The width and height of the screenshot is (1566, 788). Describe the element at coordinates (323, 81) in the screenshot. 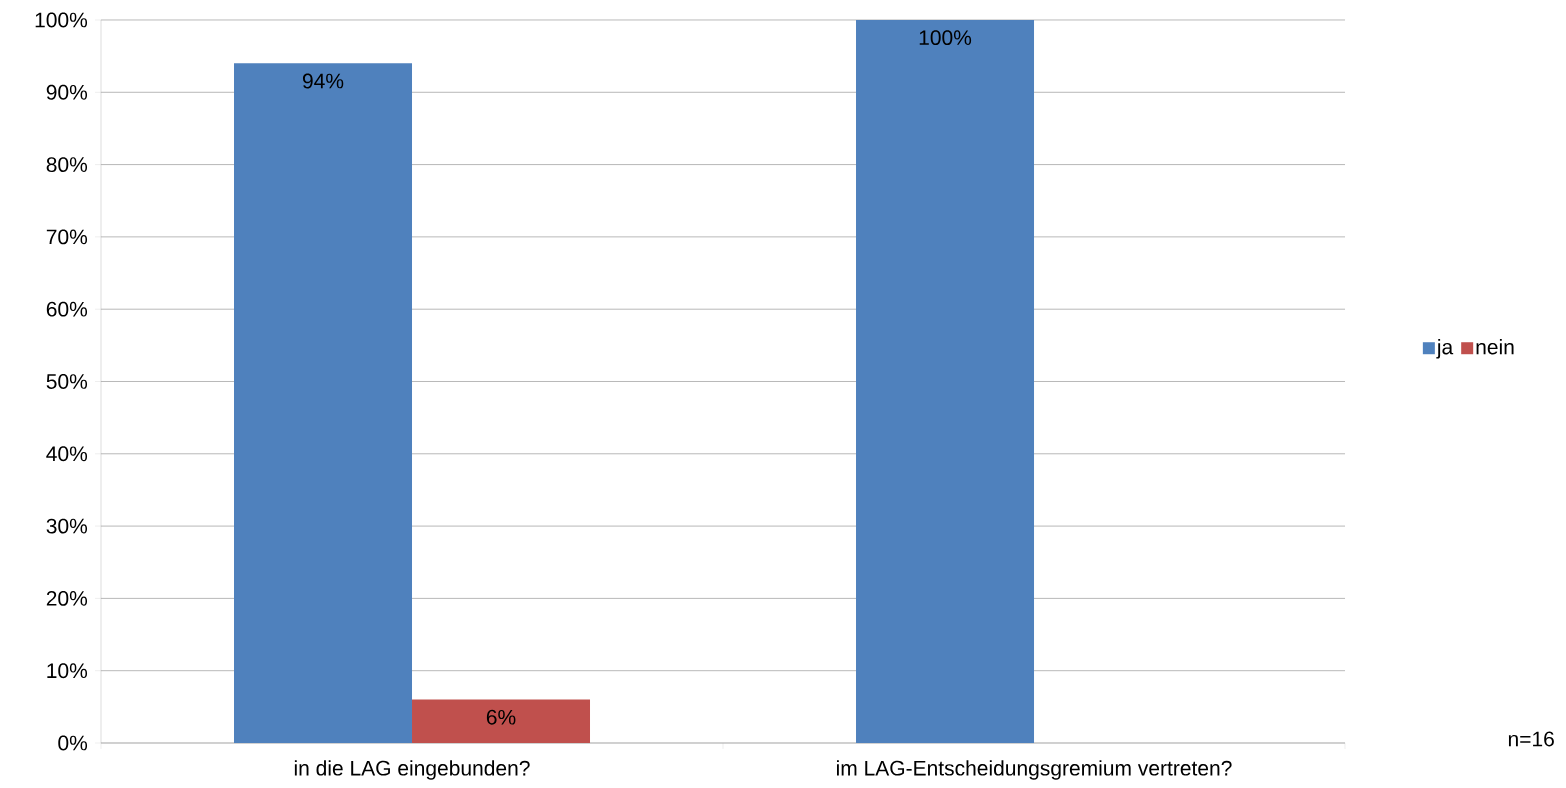

I see `data-label: 94%` at that location.